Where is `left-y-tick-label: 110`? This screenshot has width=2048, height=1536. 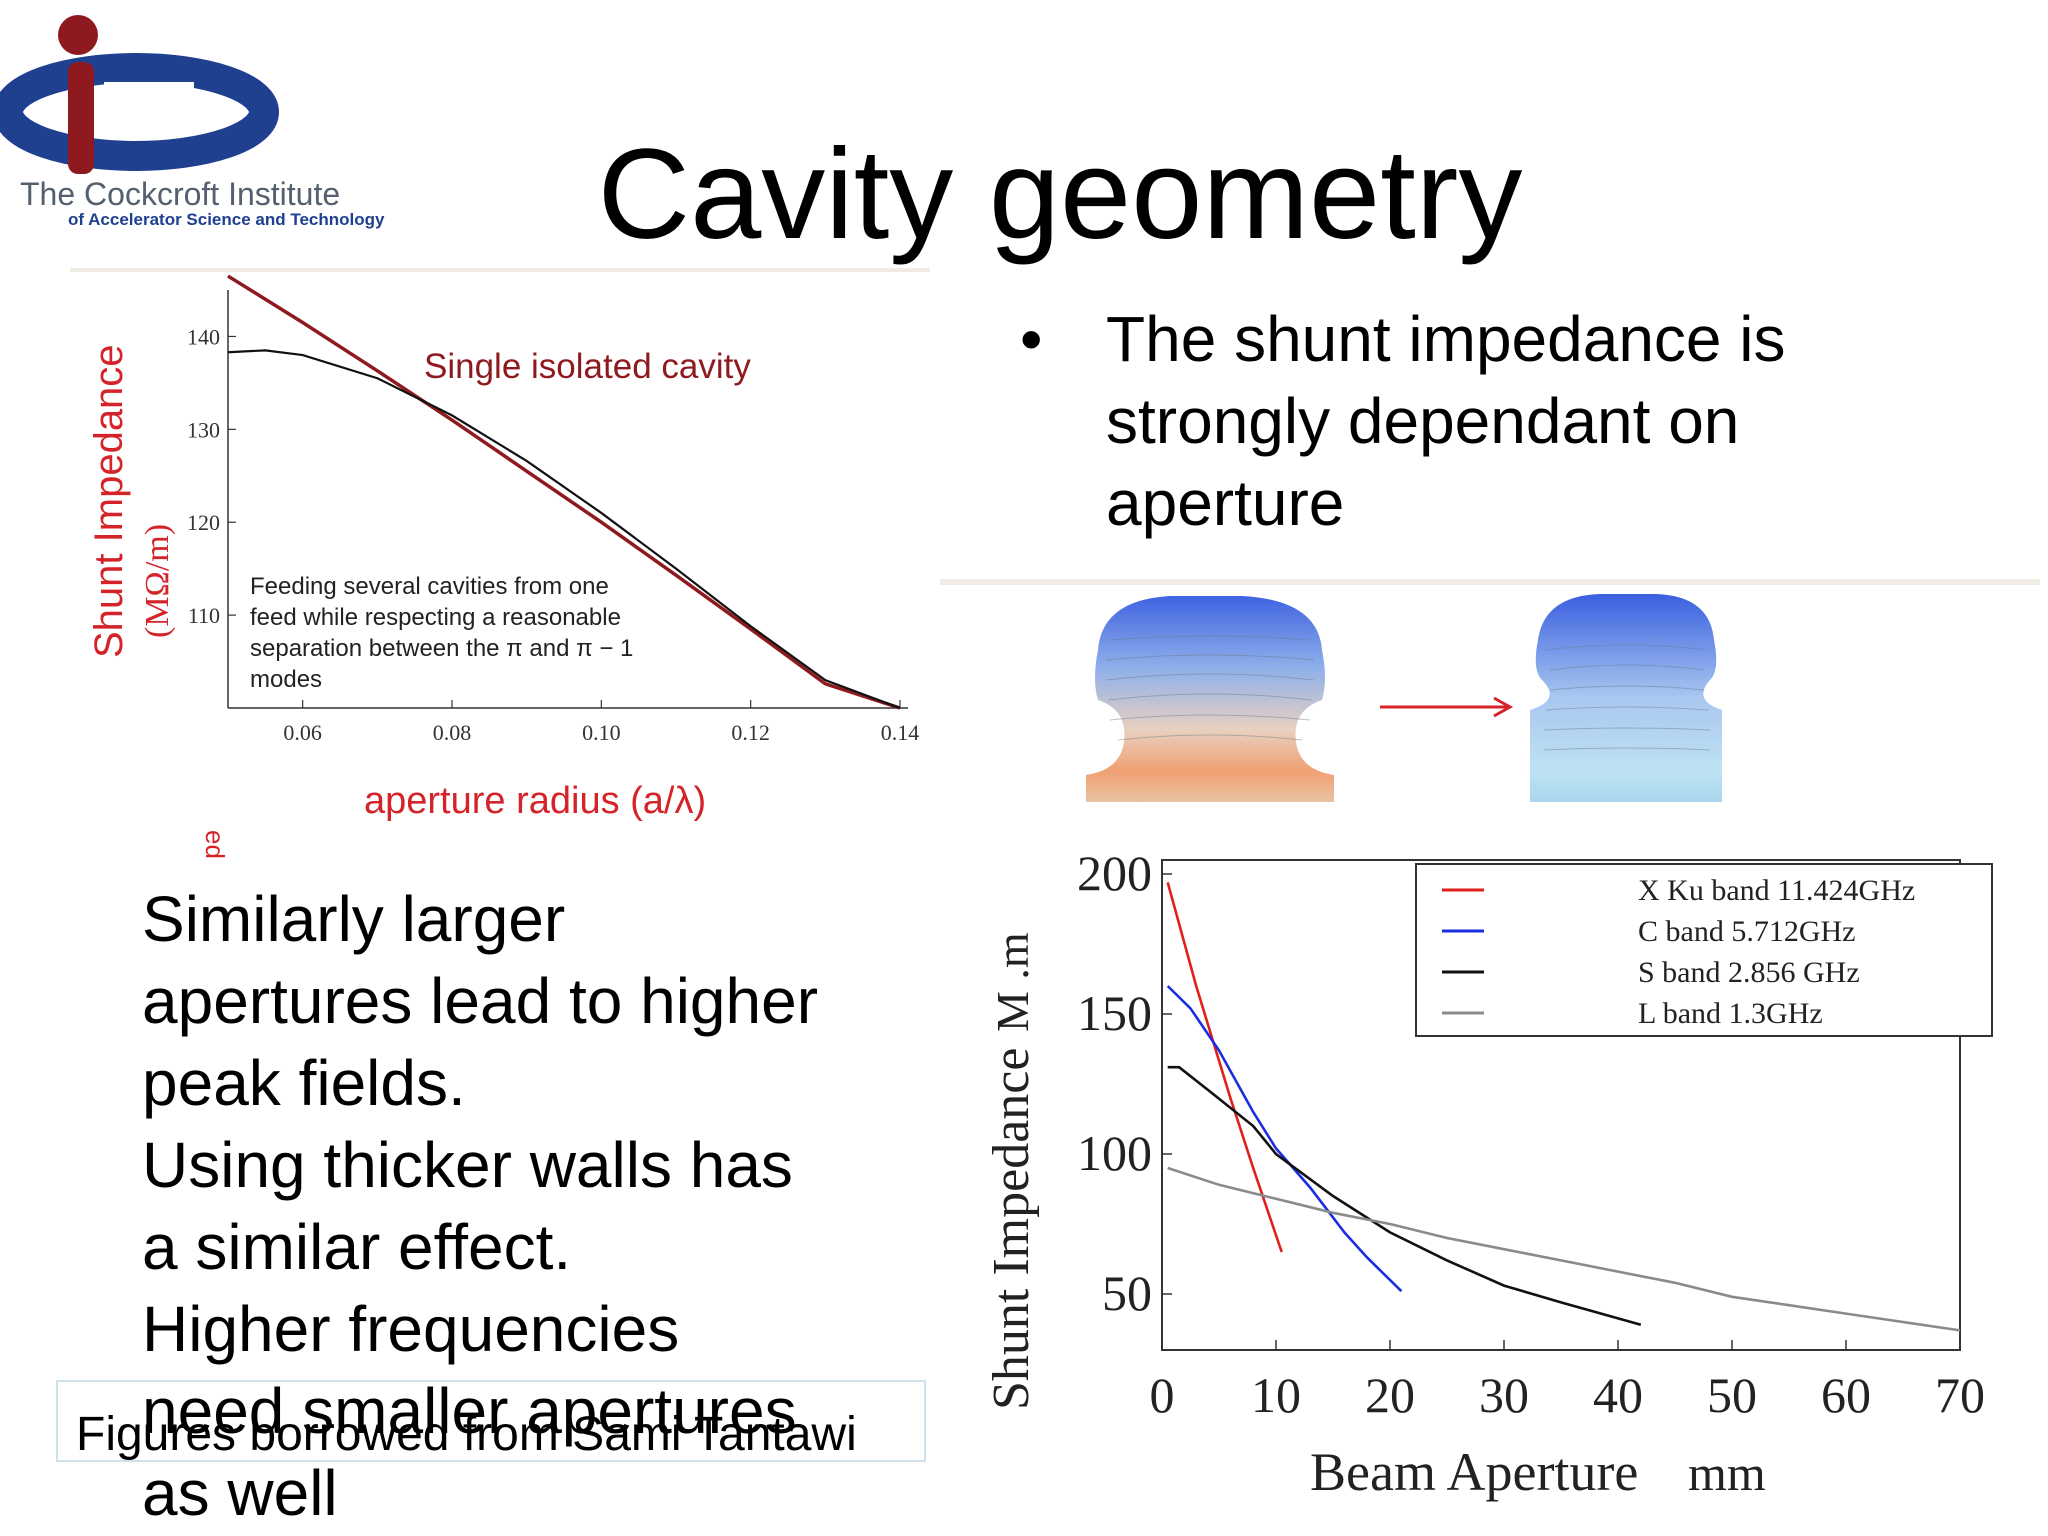 left-y-tick-label: 110 is located at coordinates (204, 615).